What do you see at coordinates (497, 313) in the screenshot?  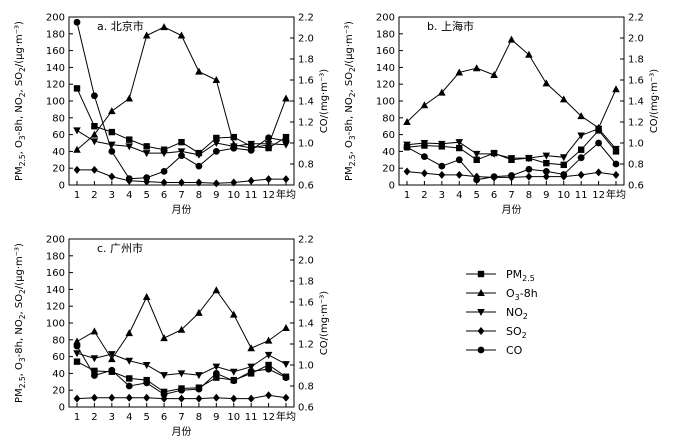 I see `legend-item-no2: NO2` at bounding box center [497, 313].